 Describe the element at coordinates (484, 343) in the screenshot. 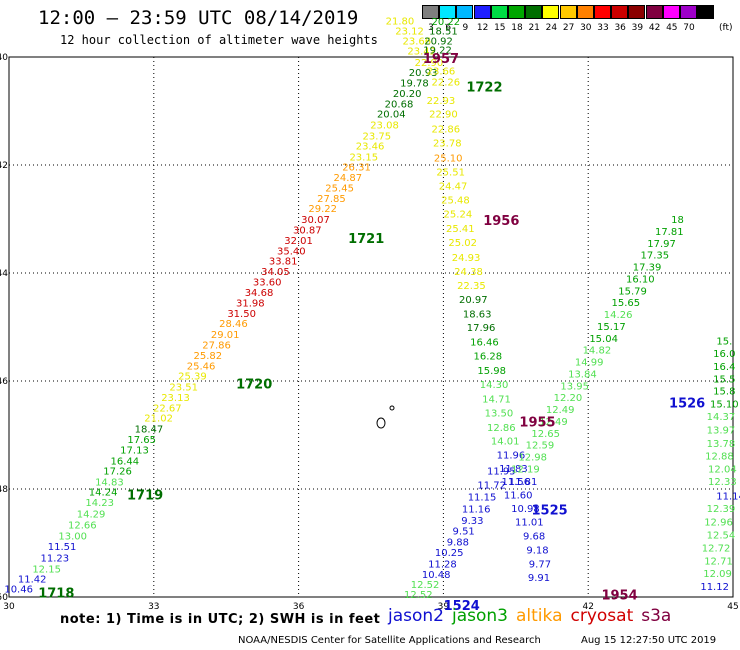

I see `wave-height-value: 16.46` at that location.